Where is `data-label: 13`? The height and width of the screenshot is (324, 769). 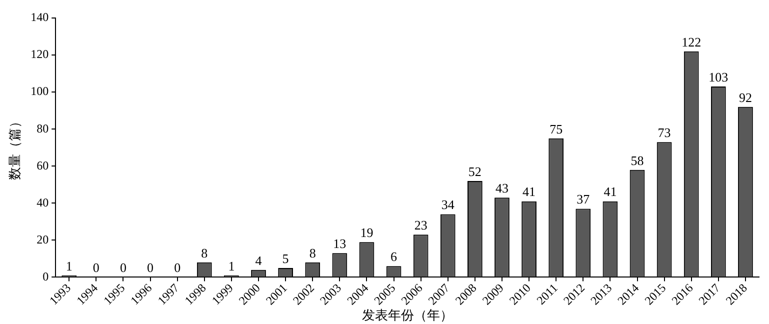
data-label: 13 is located at coordinates (339, 244).